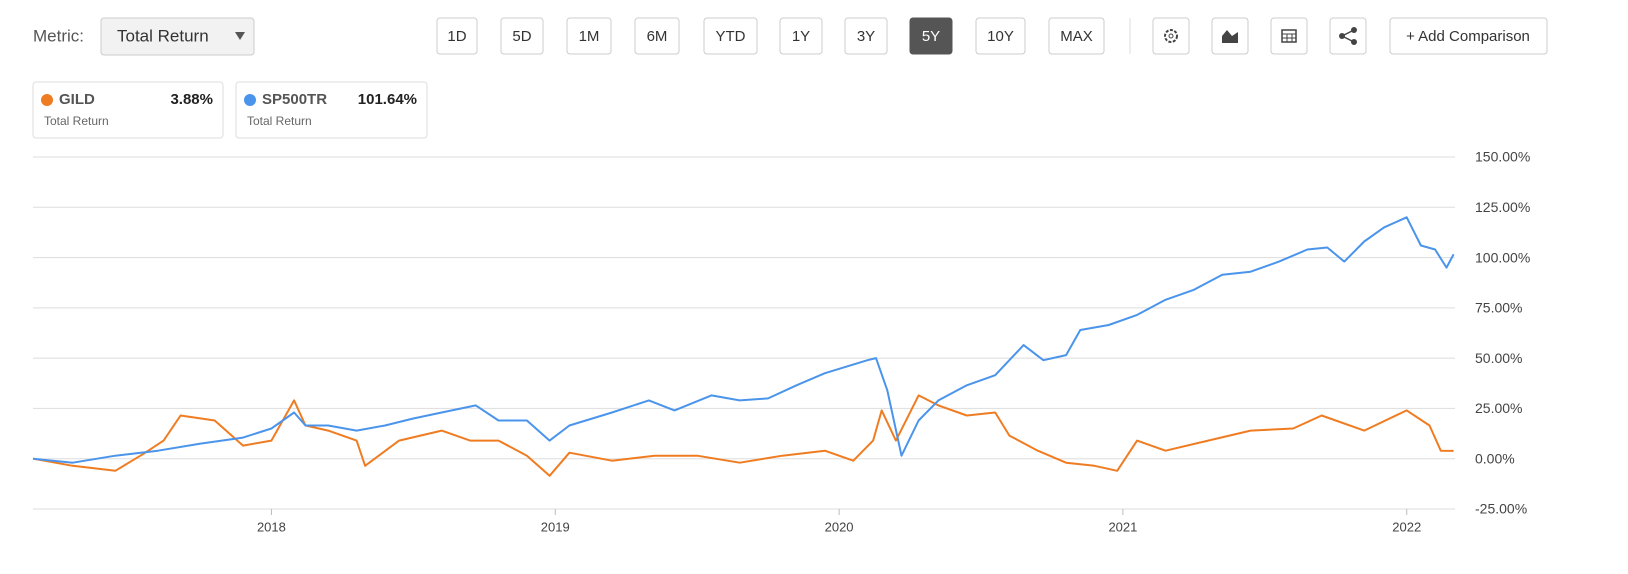 This screenshot has height=574, width=1628. I want to click on y-tick-label: -25.00%, so click(1501, 509).